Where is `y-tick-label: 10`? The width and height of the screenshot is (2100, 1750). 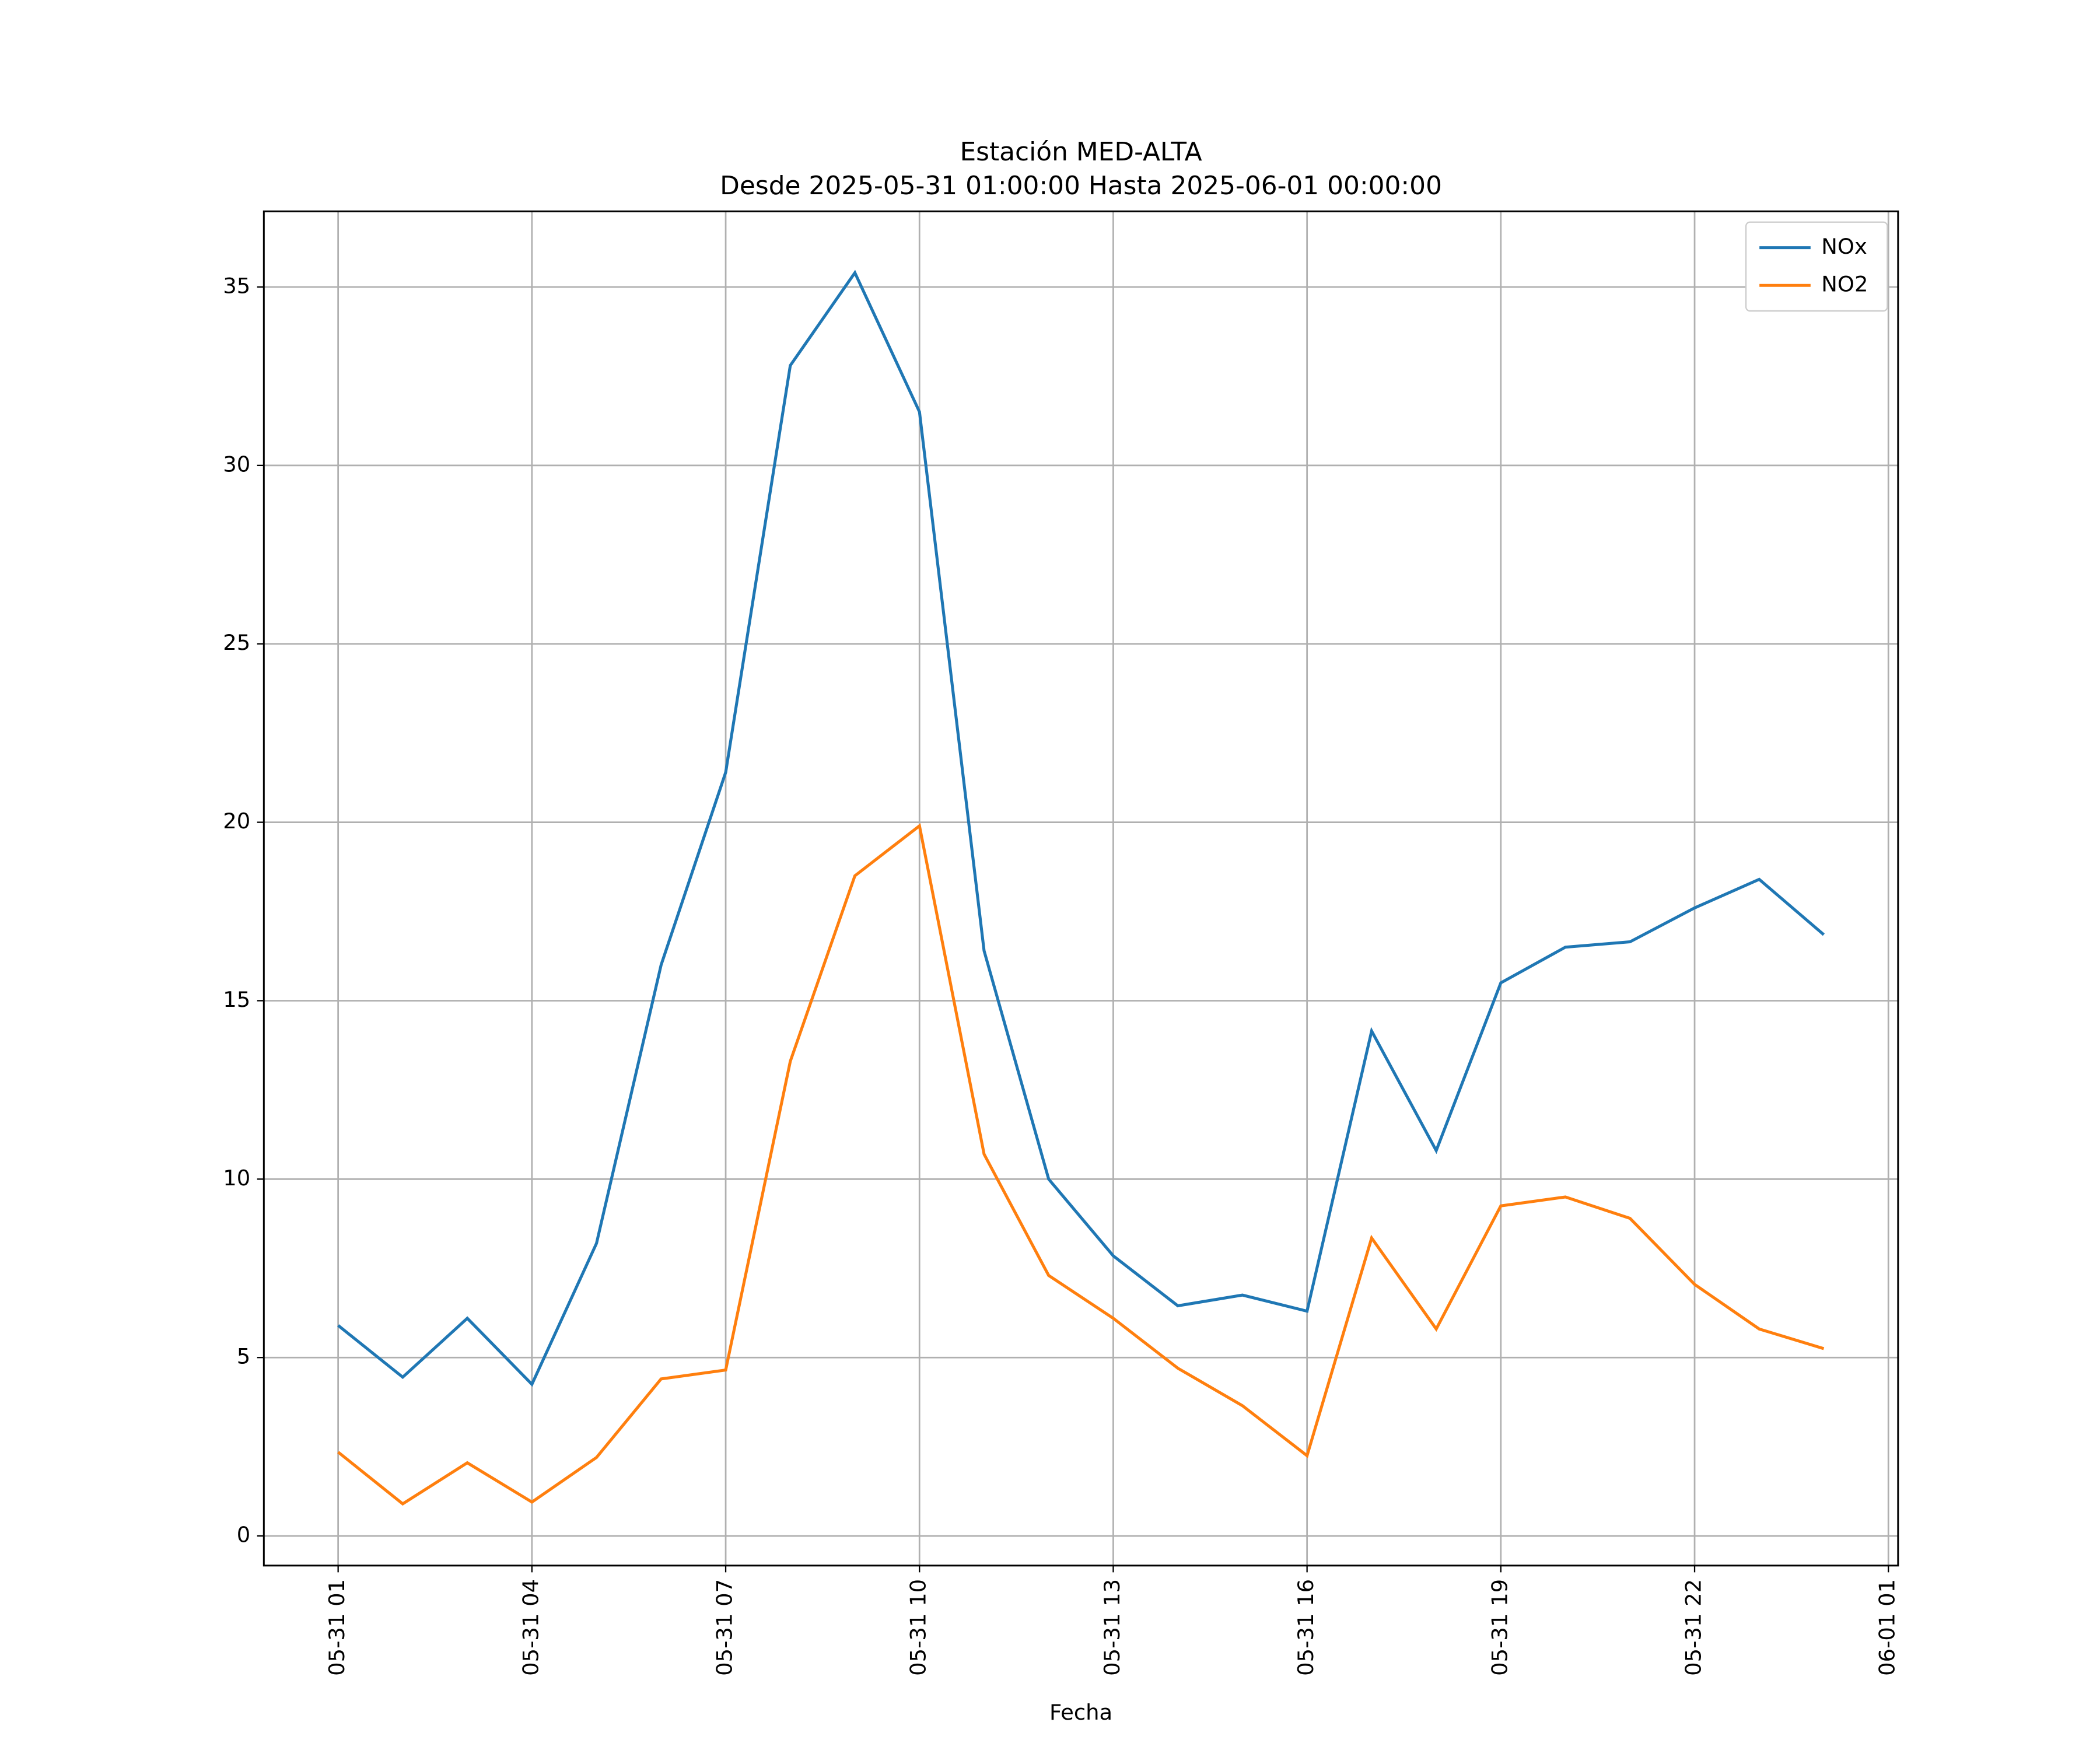 y-tick-label: 10 is located at coordinates (236, 1178).